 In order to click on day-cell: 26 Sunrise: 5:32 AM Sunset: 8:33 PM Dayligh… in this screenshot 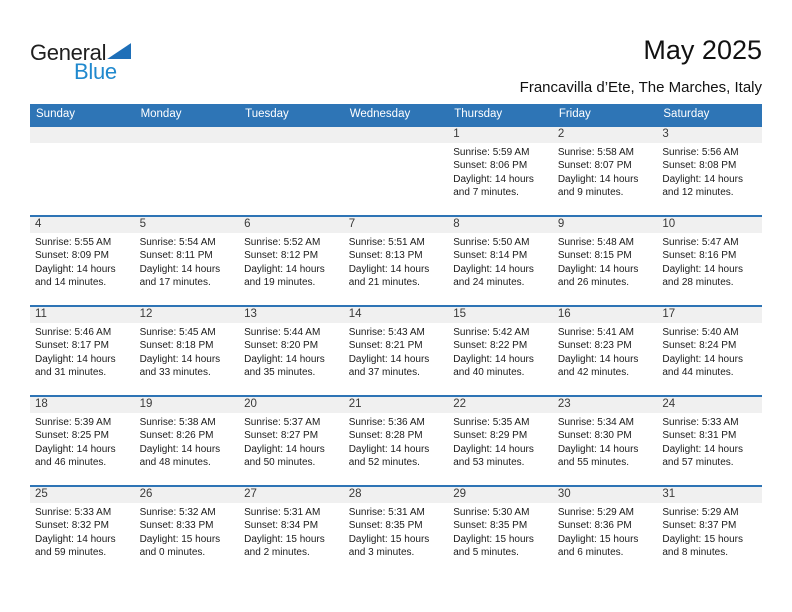, I will do `click(187, 530)`.